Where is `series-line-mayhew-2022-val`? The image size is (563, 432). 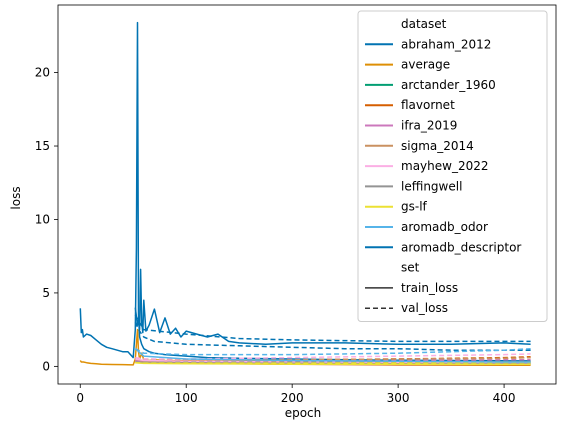
series-line-mayhew-2022-val is located at coordinates (333, 356).